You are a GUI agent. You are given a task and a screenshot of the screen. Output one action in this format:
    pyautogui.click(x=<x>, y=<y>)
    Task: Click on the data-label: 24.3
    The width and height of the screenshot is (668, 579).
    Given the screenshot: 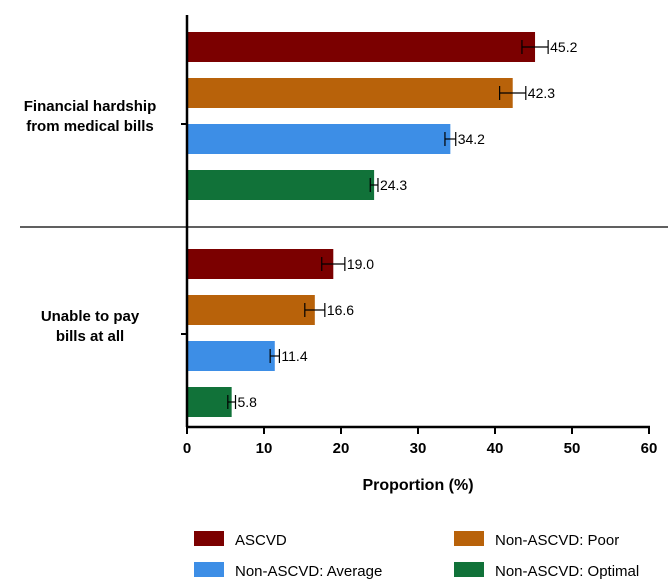 What is the action you would take?
    pyautogui.click(x=393, y=185)
    